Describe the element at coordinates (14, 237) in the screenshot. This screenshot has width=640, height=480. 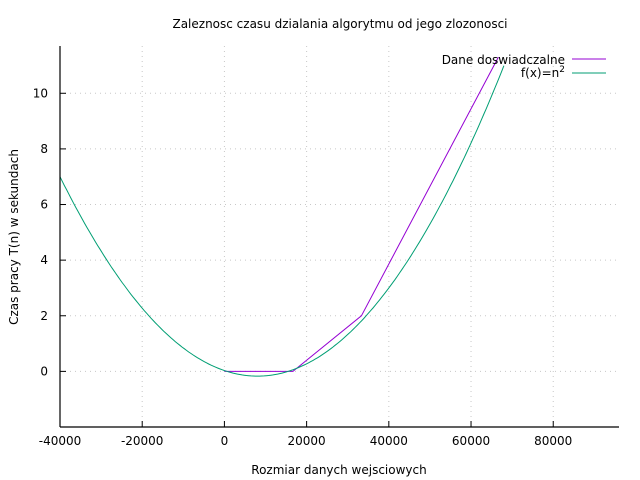
I see `y-axis-label: Czas pracy T(n) w sekundach` at that location.